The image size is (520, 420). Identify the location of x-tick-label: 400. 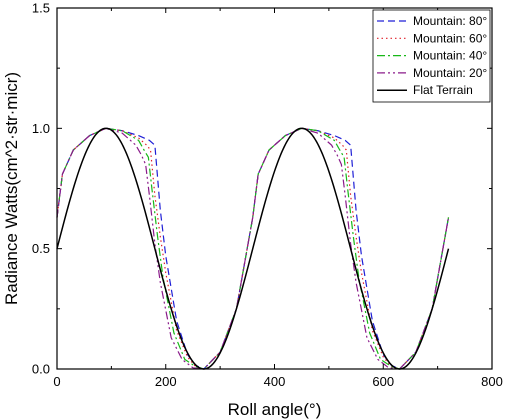
(275, 381).